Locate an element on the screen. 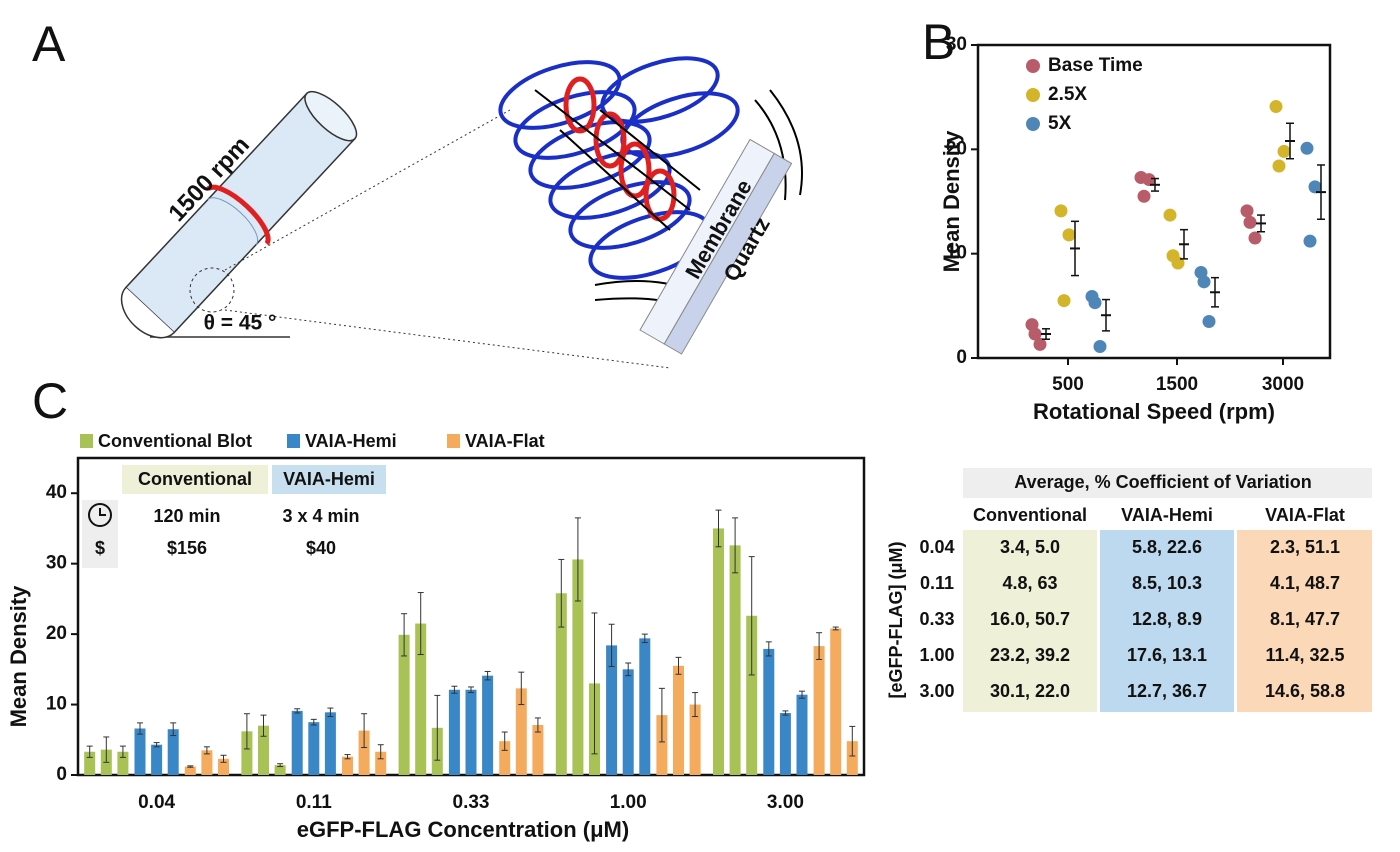 The height and width of the screenshot is (852, 1400). table-cell: 12.8, 8.9 is located at coordinates (1167, 619).